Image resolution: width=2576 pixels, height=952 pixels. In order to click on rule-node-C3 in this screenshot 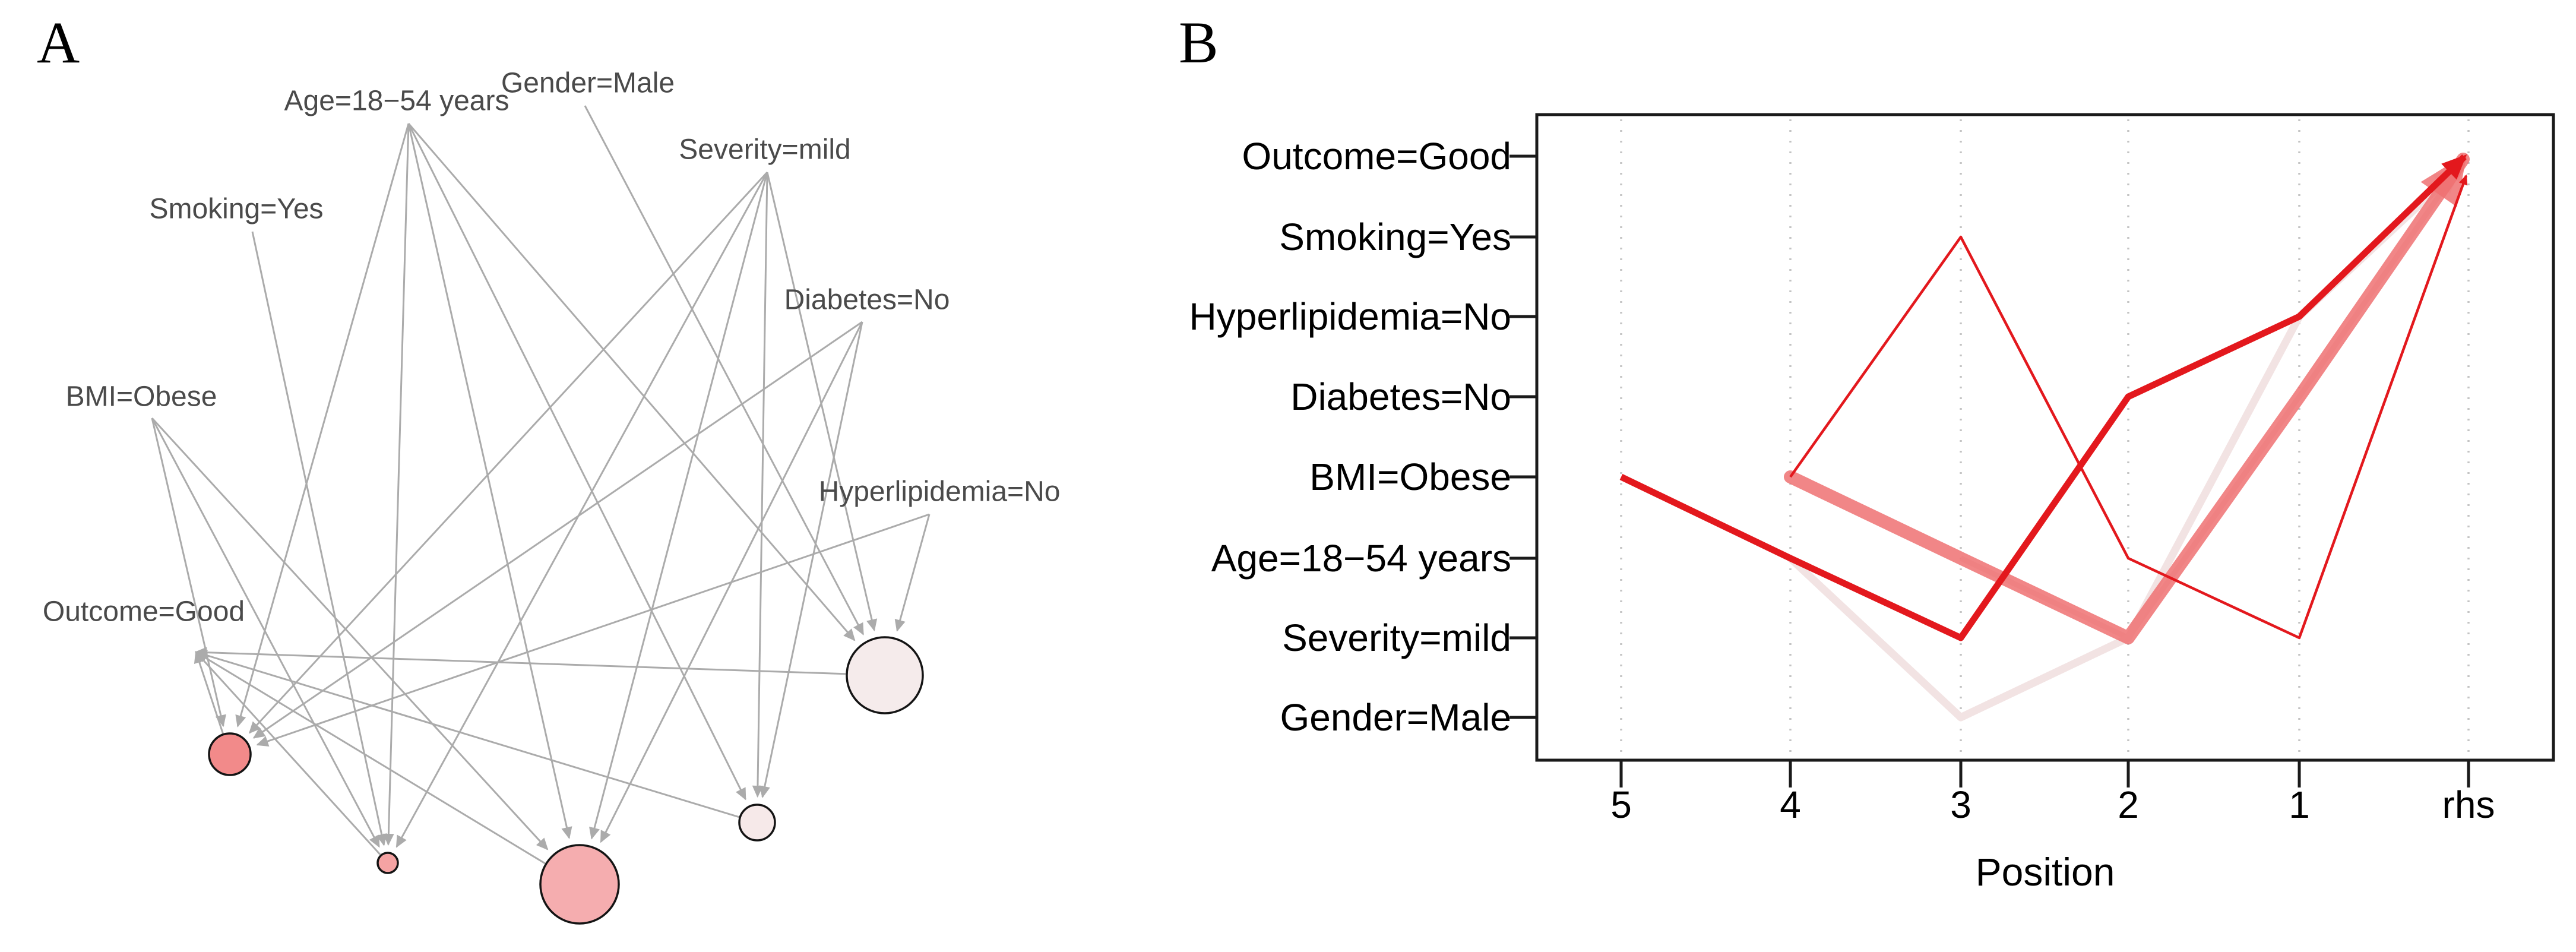, I will do `click(579, 885)`.